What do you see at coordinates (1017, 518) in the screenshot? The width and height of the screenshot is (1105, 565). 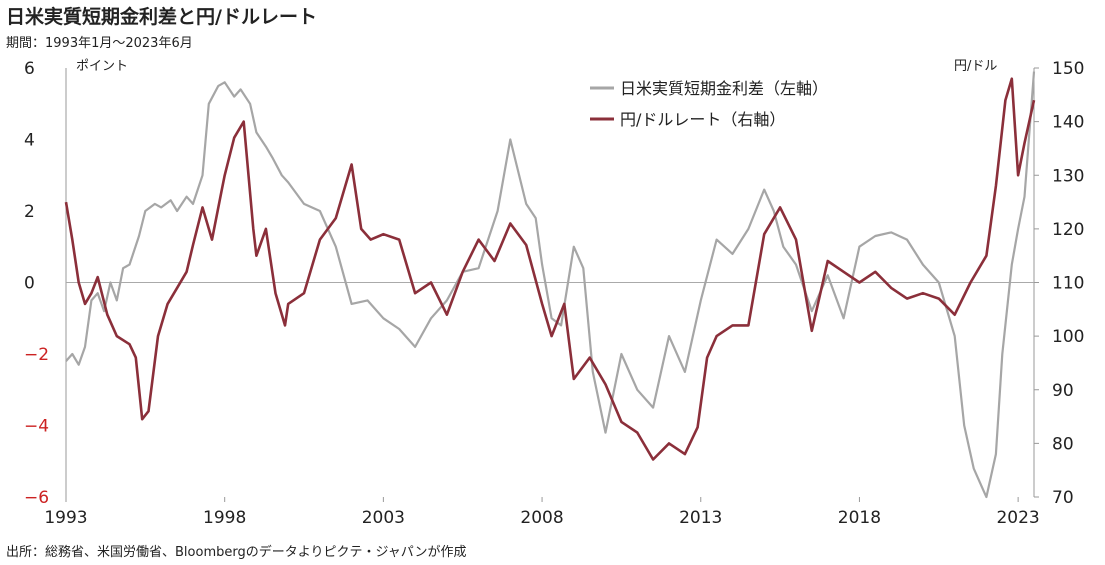 I see `x-tick-label: 2023` at bounding box center [1017, 518].